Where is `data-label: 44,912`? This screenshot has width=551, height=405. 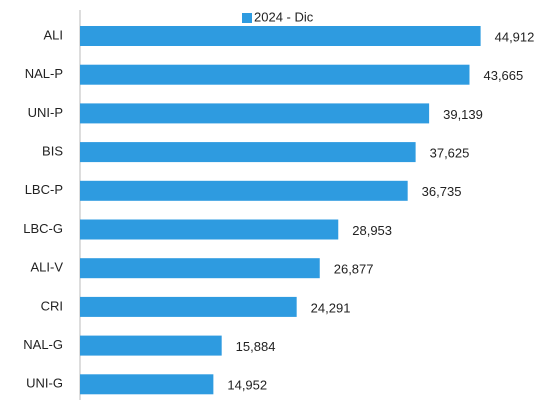
data-label: 44,912 is located at coordinates (515, 36).